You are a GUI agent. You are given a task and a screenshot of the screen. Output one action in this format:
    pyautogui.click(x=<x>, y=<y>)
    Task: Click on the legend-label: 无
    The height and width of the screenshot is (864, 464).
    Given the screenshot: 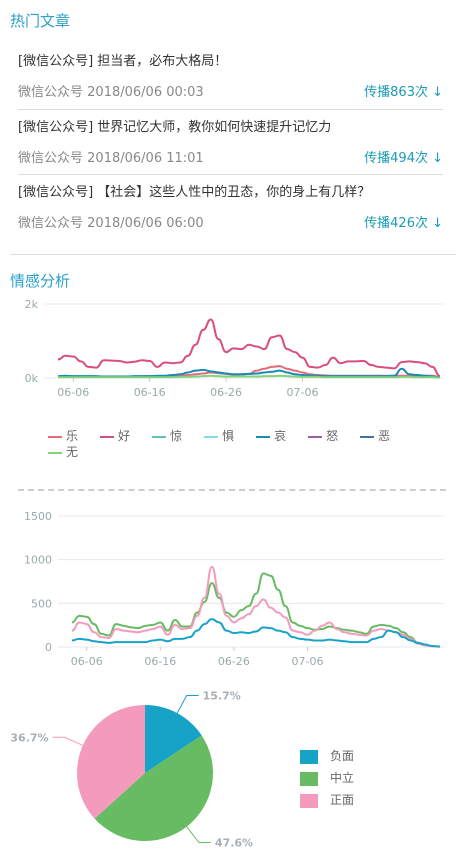 What is the action you would take?
    pyautogui.click(x=72, y=452)
    